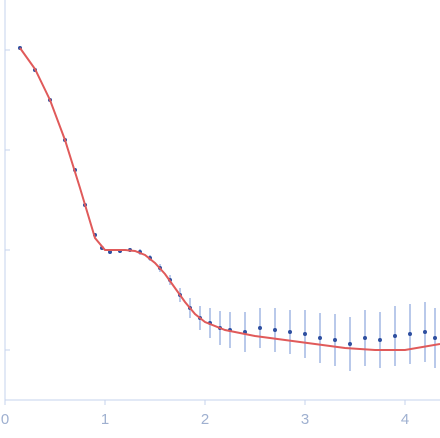  Describe the element at coordinates (105, 419) in the screenshot. I see `x-tick-label: 1` at that location.